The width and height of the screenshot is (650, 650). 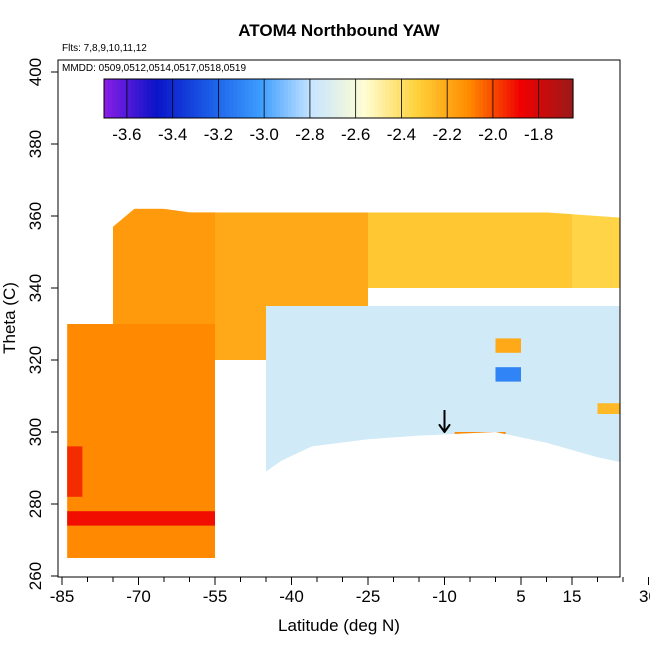 What do you see at coordinates (291, 596) in the screenshot?
I see `x-tick-label: -40` at bounding box center [291, 596].